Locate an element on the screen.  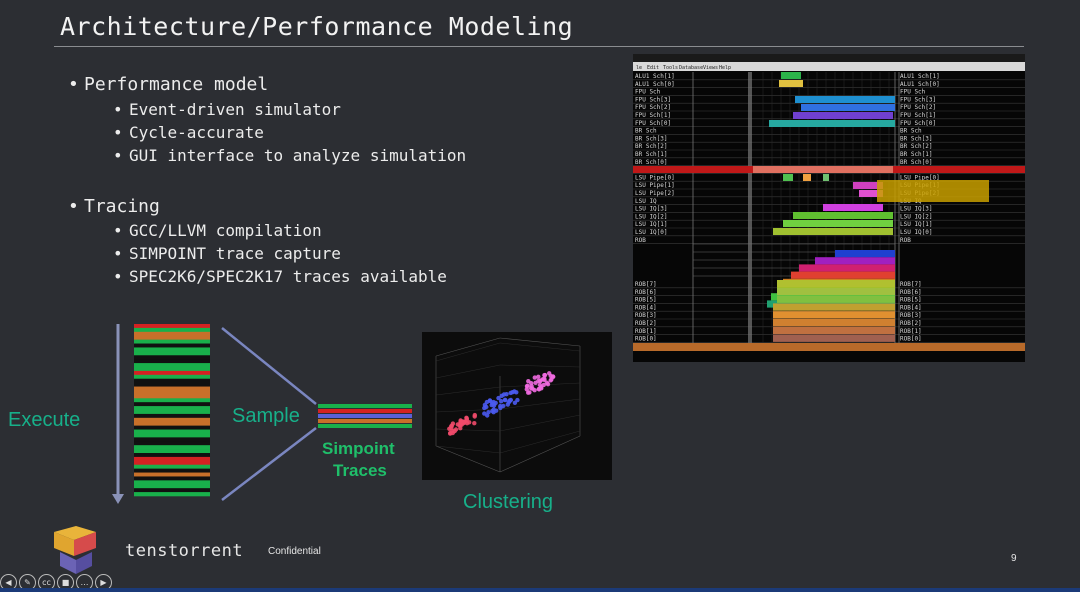
sim-rob-label-right: ROB[4] is located at coordinates (911, 307).